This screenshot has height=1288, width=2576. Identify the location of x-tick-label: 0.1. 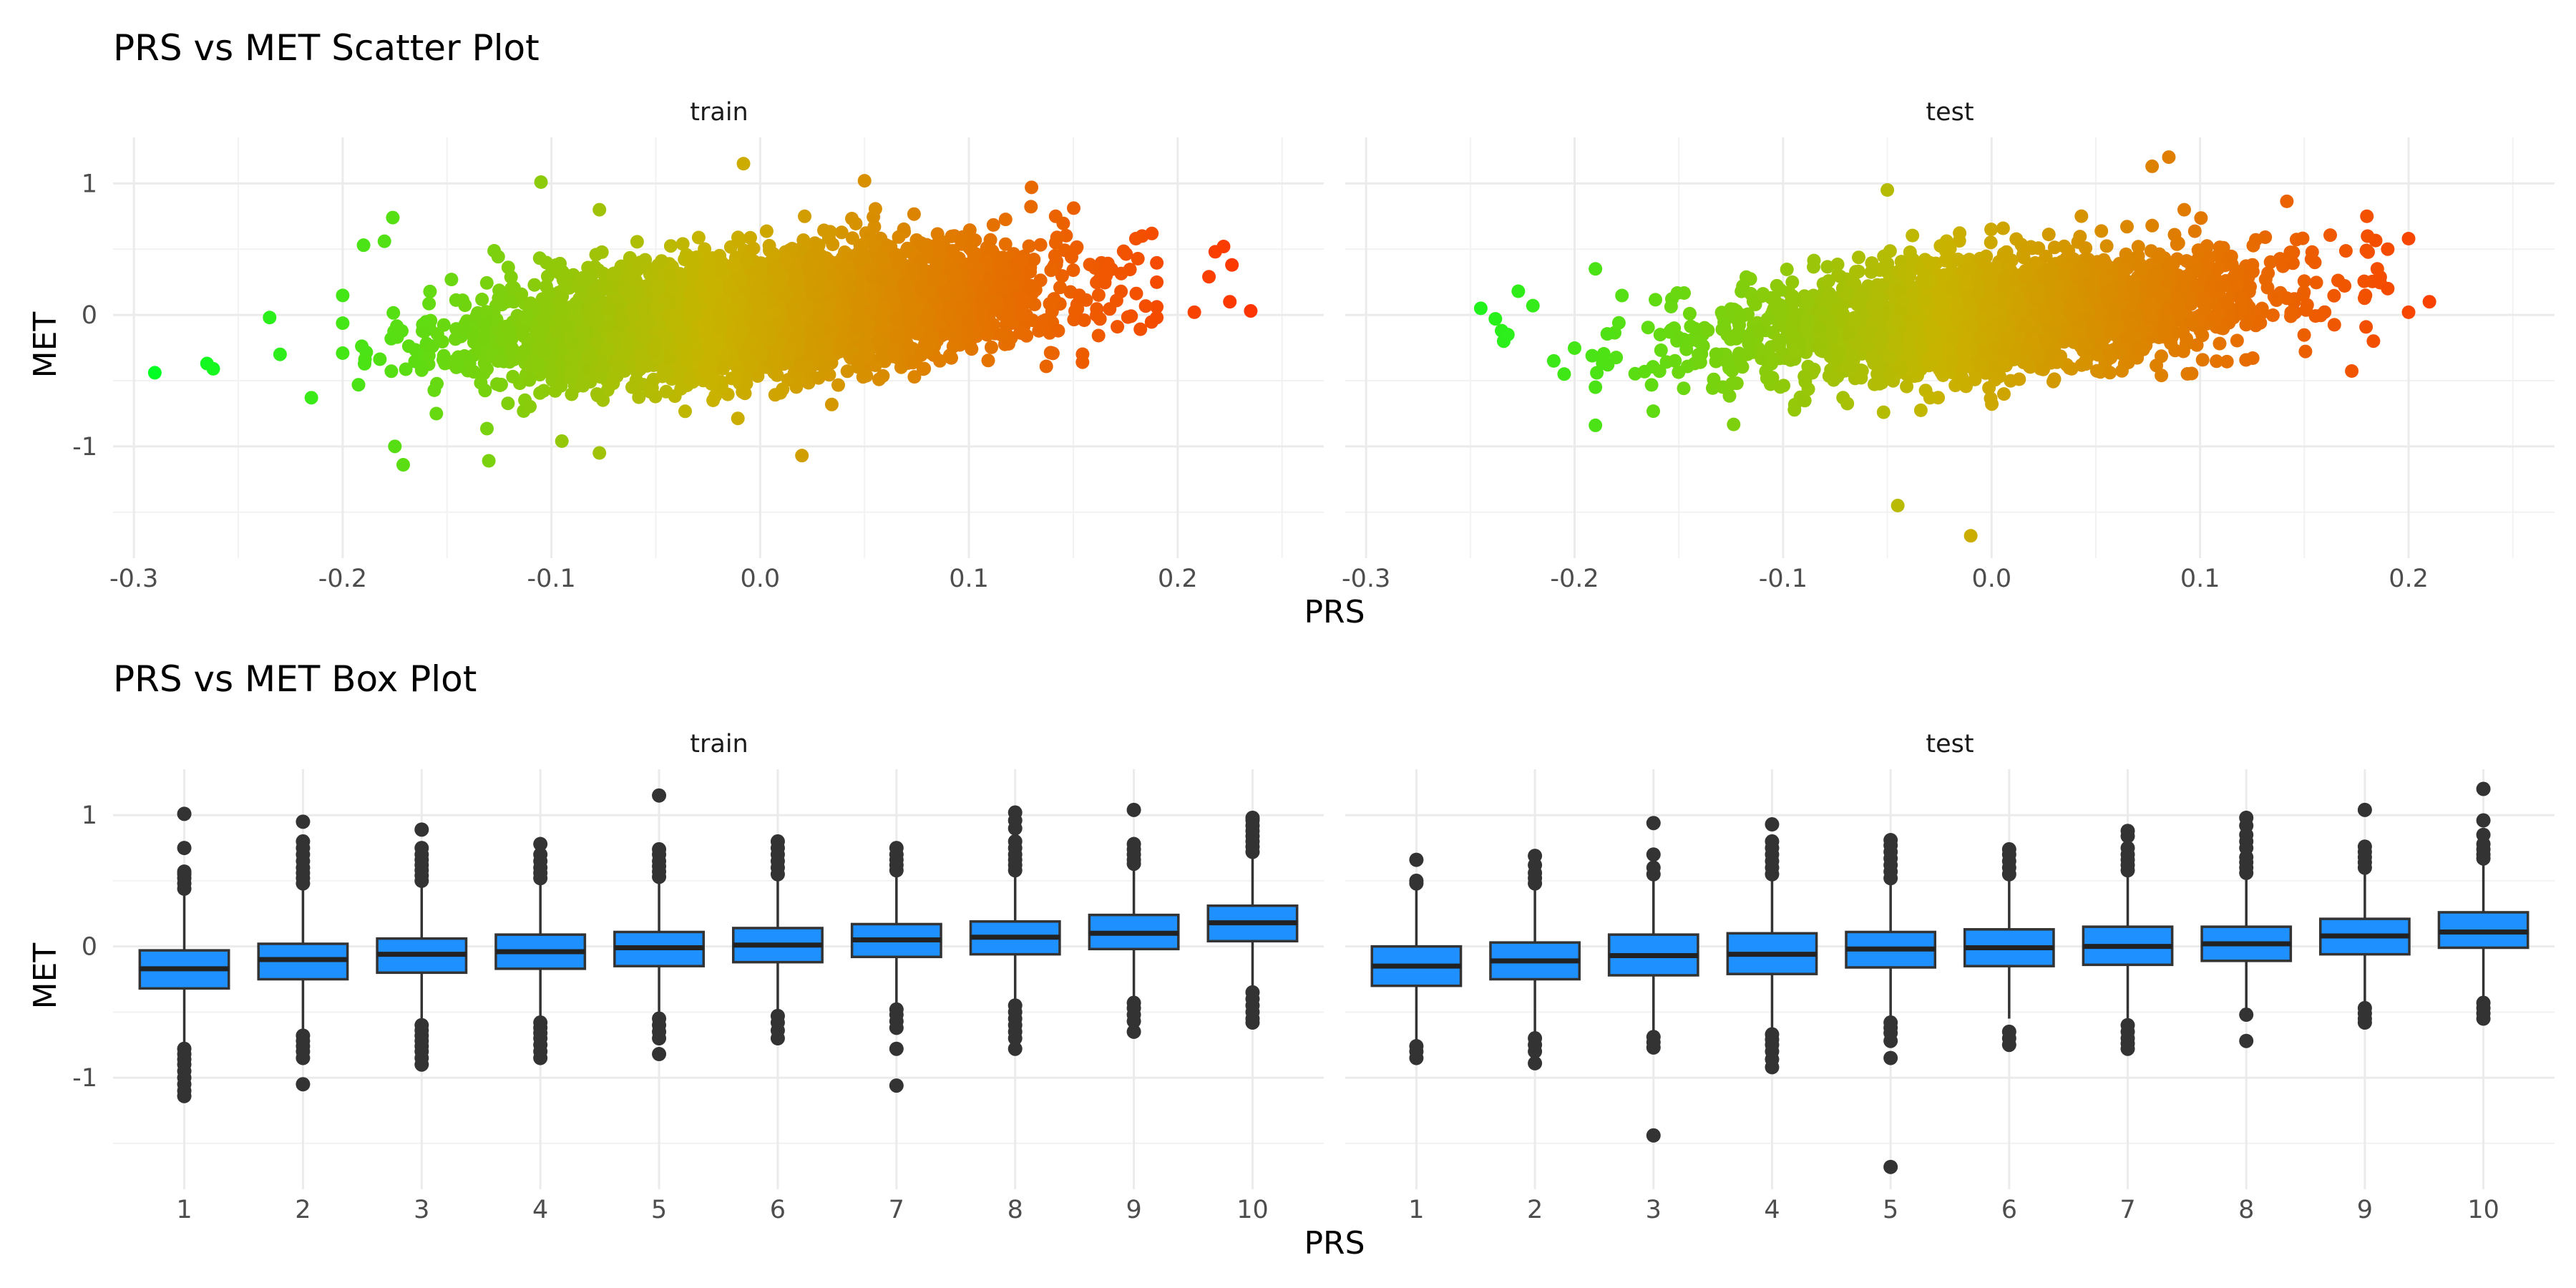
(969, 579).